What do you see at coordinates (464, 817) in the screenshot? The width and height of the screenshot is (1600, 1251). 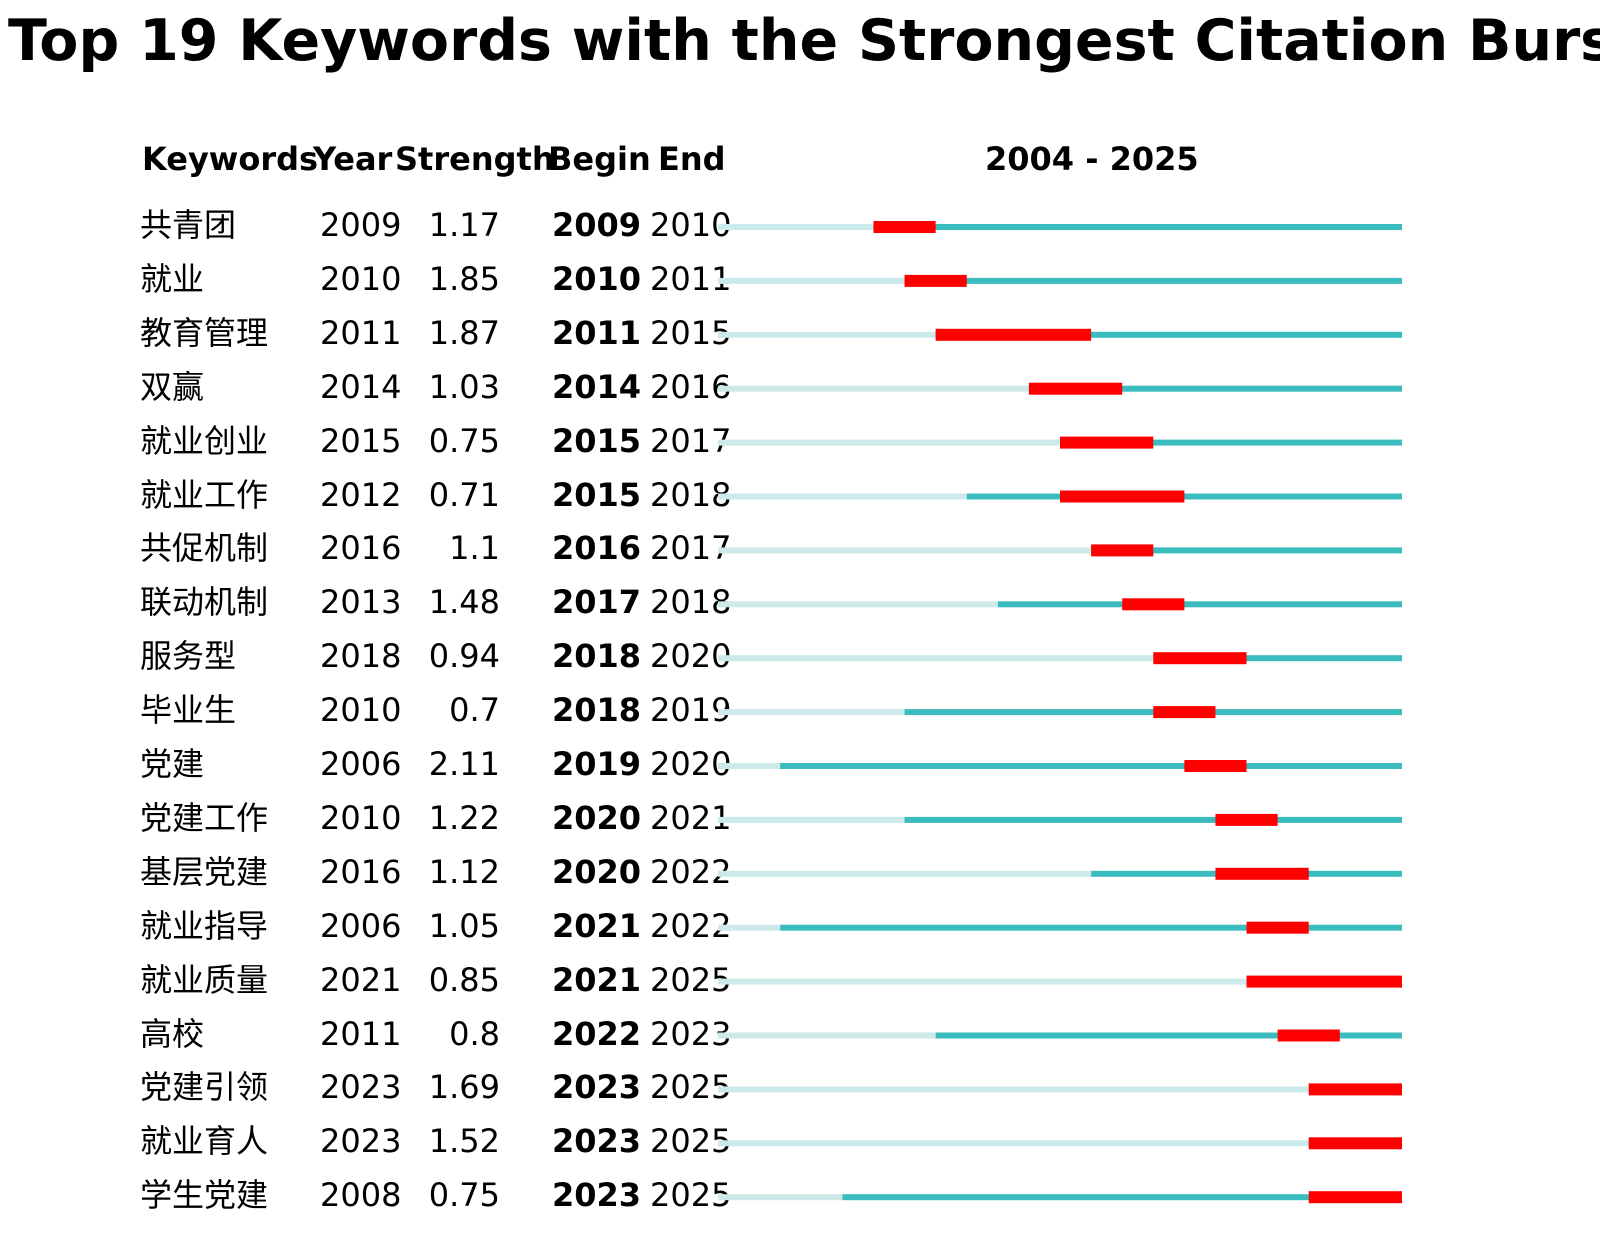 I see `strength-cell: 1.22` at bounding box center [464, 817].